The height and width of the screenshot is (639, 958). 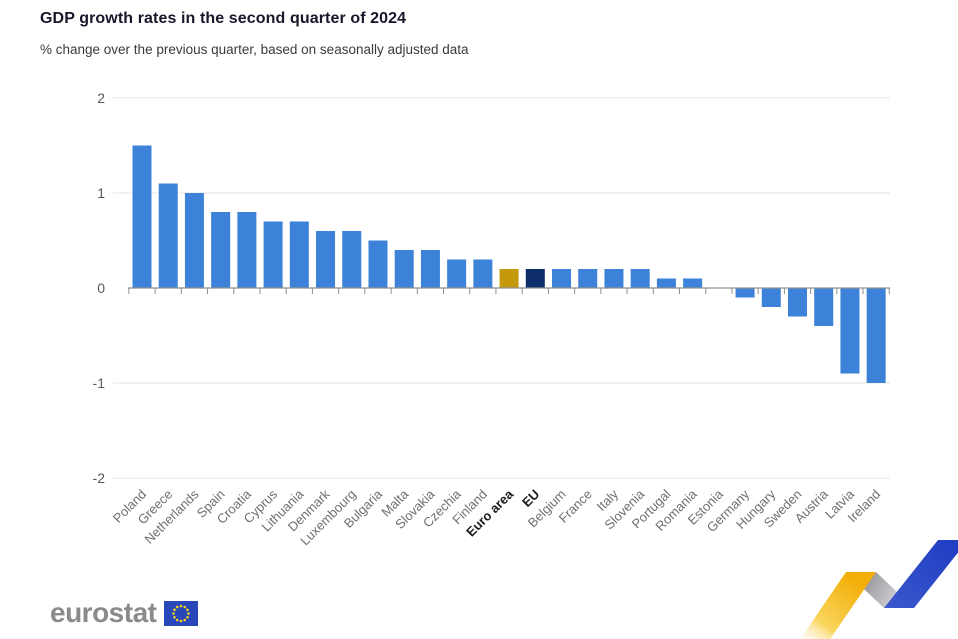 What do you see at coordinates (535, 278) in the screenshot?
I see `bar-eu` at bounding box center [535, 278].